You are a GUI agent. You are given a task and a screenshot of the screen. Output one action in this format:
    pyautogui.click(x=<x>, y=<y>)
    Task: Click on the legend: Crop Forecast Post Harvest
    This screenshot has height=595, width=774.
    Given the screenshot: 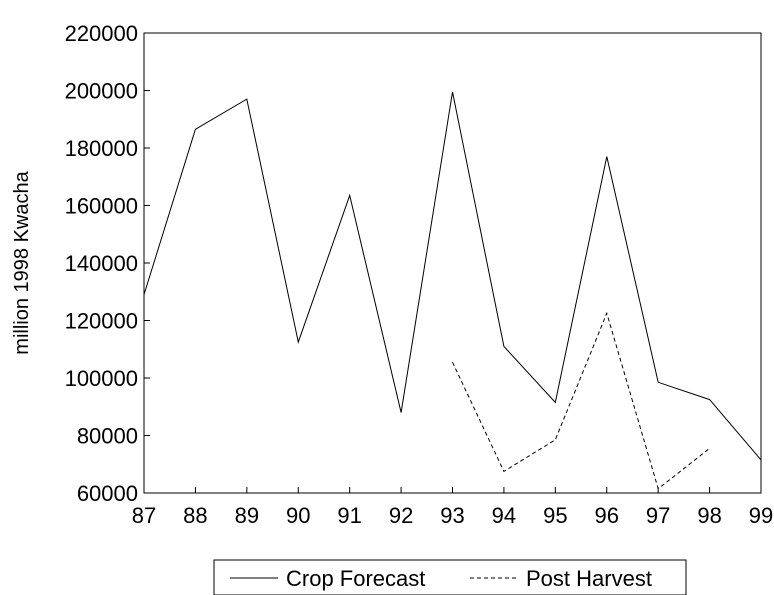 What is the action you would take?
    pyautogui.click(x=450, y=577)
    